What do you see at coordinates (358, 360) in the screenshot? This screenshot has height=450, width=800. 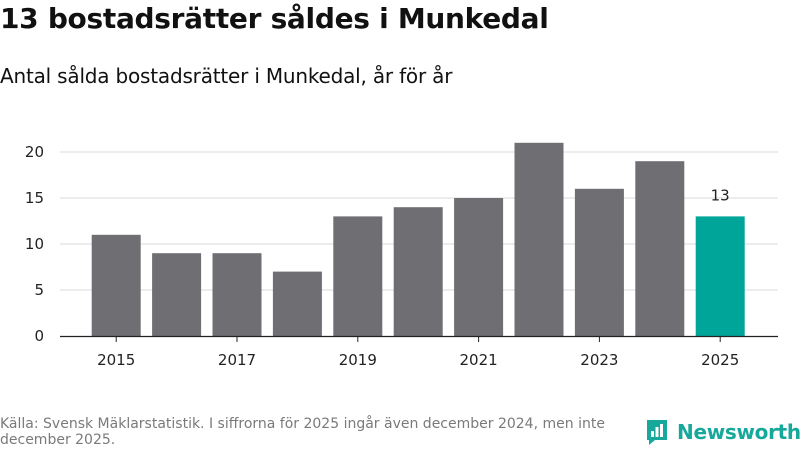 I see `x-tick-label-2019: 2019` at bounding box center [358, 360].